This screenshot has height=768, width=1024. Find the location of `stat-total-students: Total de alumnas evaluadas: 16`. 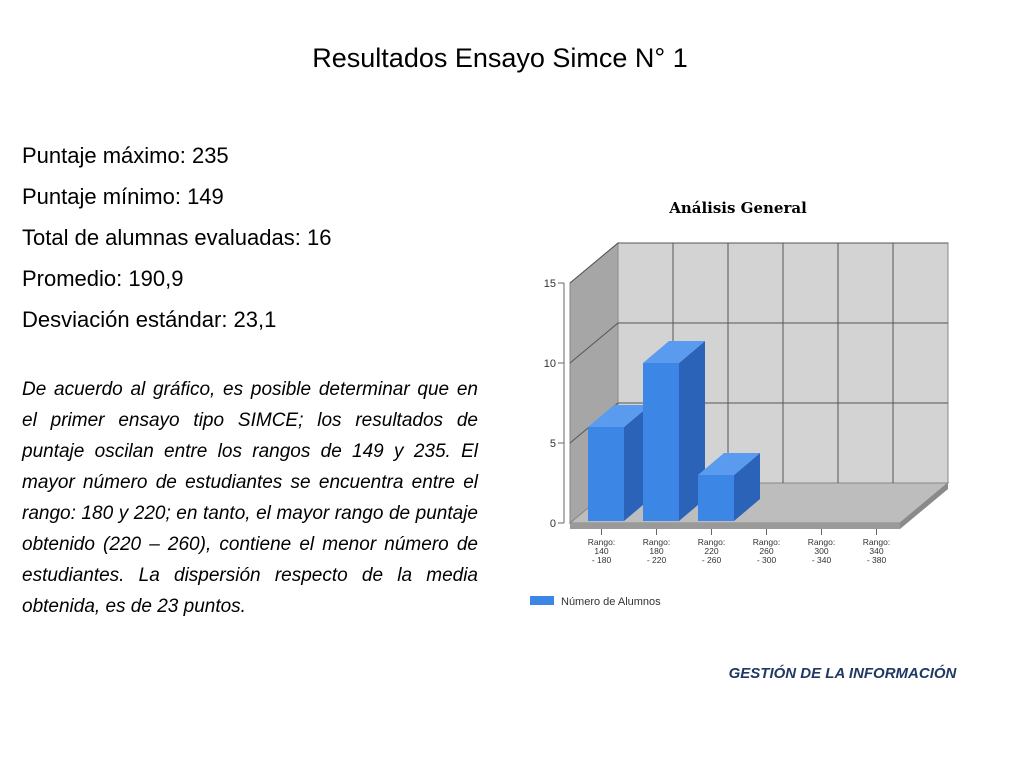

stat-total-students: Total de alumnas evaluadas: 16 is located at coordinates (177, 237).